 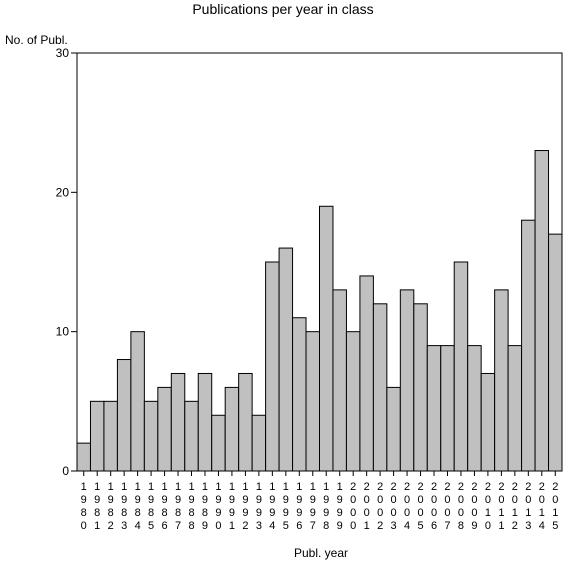 What do you see at coordinates (282, 9) in the screenshot?
I see `chart-title: Publications per year in class` at bounding box center [282, 9].